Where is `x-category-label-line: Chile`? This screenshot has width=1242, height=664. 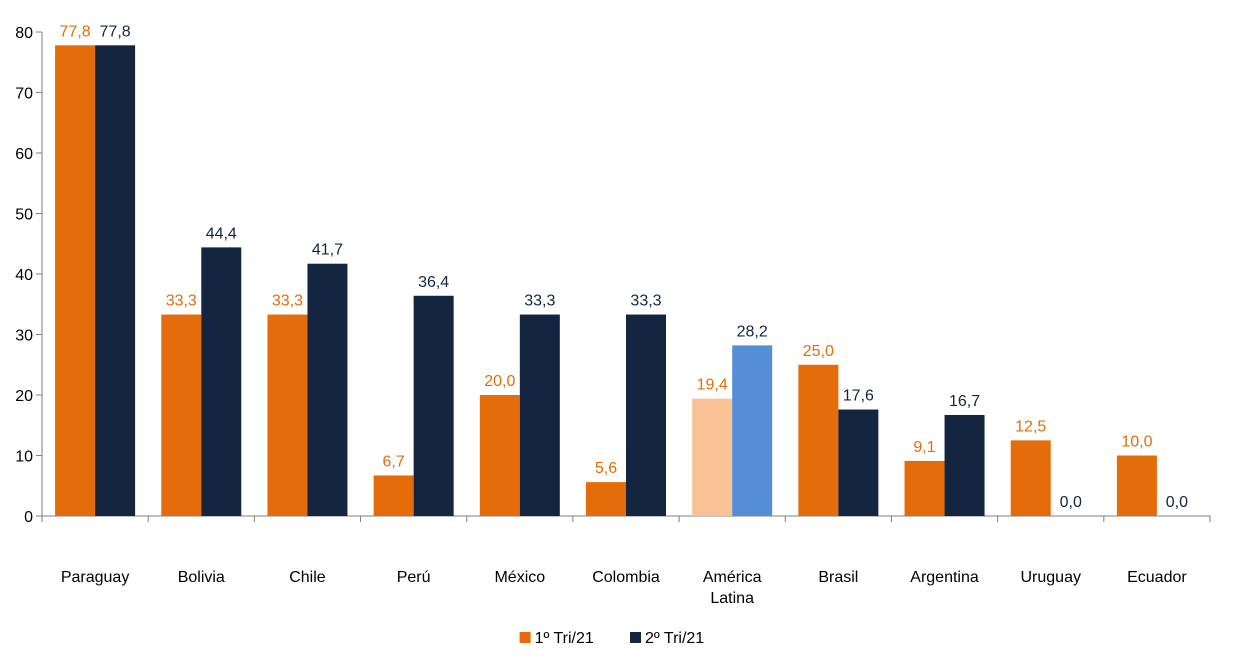 x-category-label-line: Chile is located at coordinates (307, 577).